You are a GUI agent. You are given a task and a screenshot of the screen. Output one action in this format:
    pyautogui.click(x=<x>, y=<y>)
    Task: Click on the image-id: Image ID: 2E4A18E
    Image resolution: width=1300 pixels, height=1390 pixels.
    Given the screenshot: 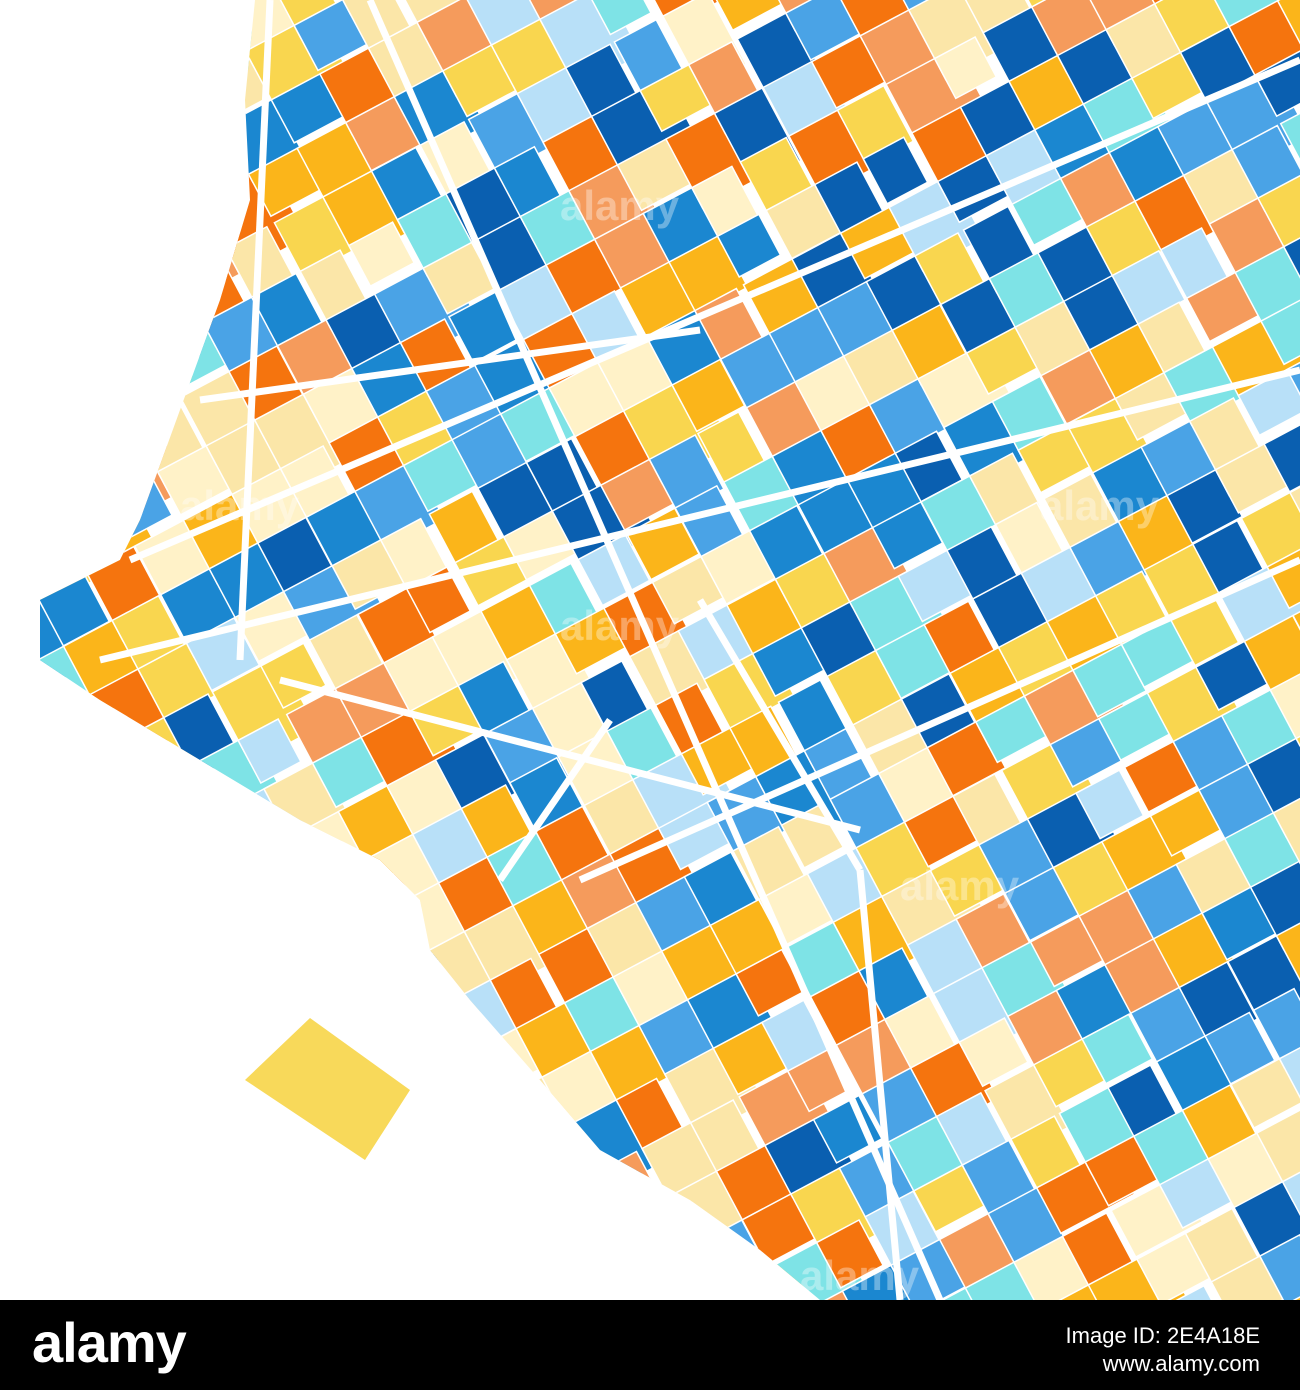 What is the action you would take?
    pyautogui.click(x=1162, y=1335)
    